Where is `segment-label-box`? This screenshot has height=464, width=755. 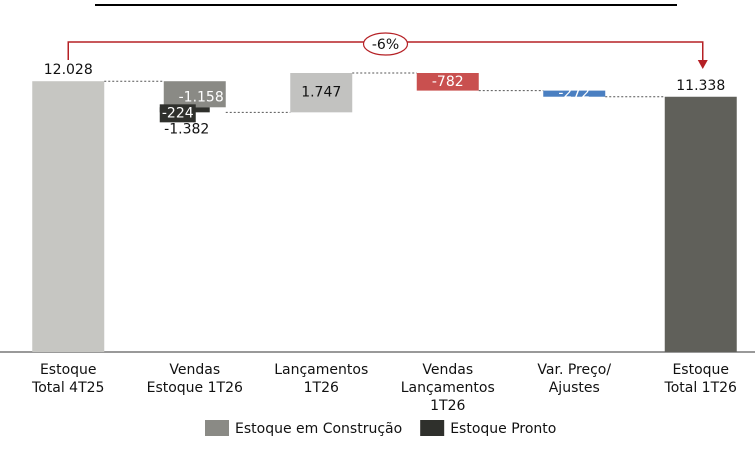
segment-label-box is located at coordinates (177, 113).